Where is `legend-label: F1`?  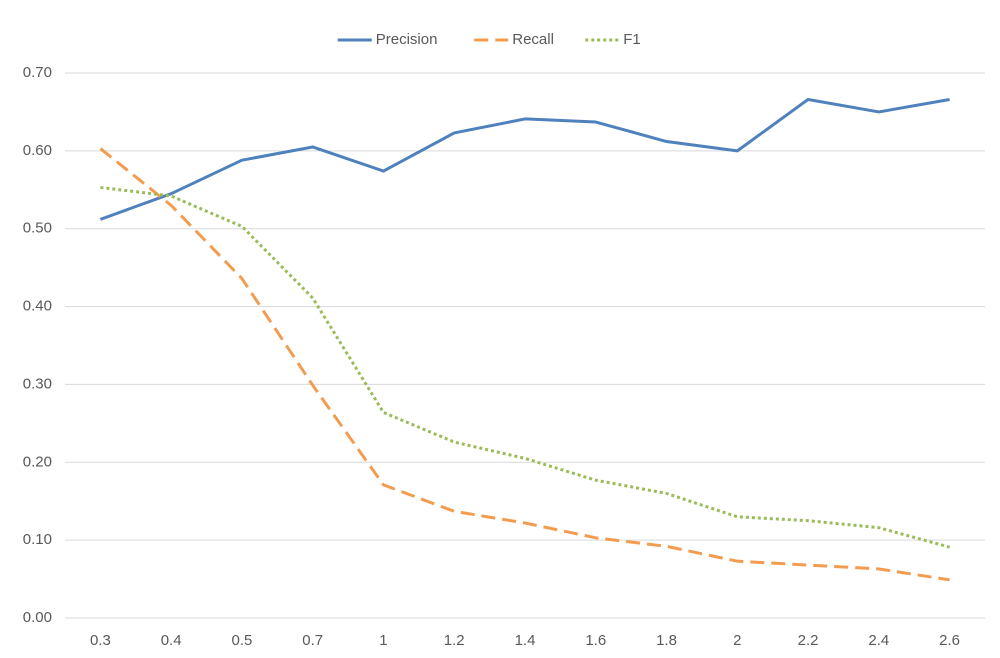
legend-label: F1 is located at coordinates (632, 39).